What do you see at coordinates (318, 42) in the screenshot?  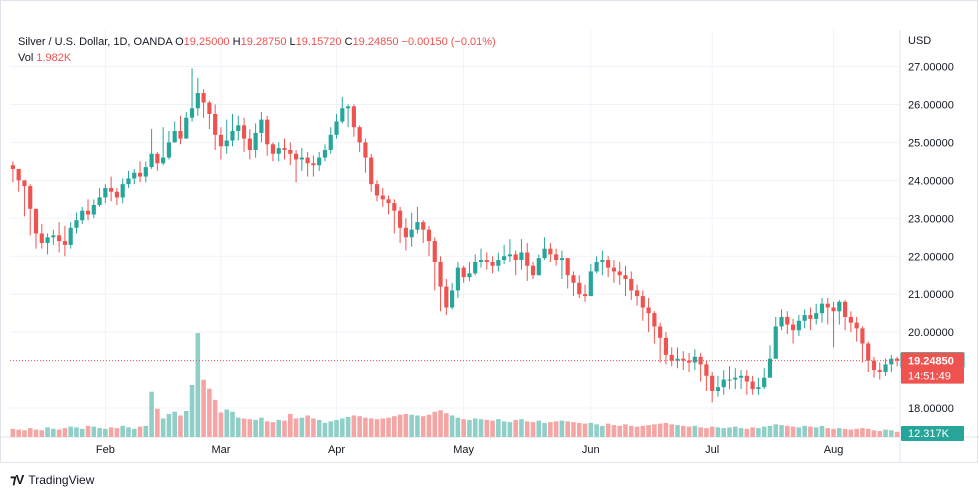 I see `low-value: 19.15720` at bounding box center [318, 42].